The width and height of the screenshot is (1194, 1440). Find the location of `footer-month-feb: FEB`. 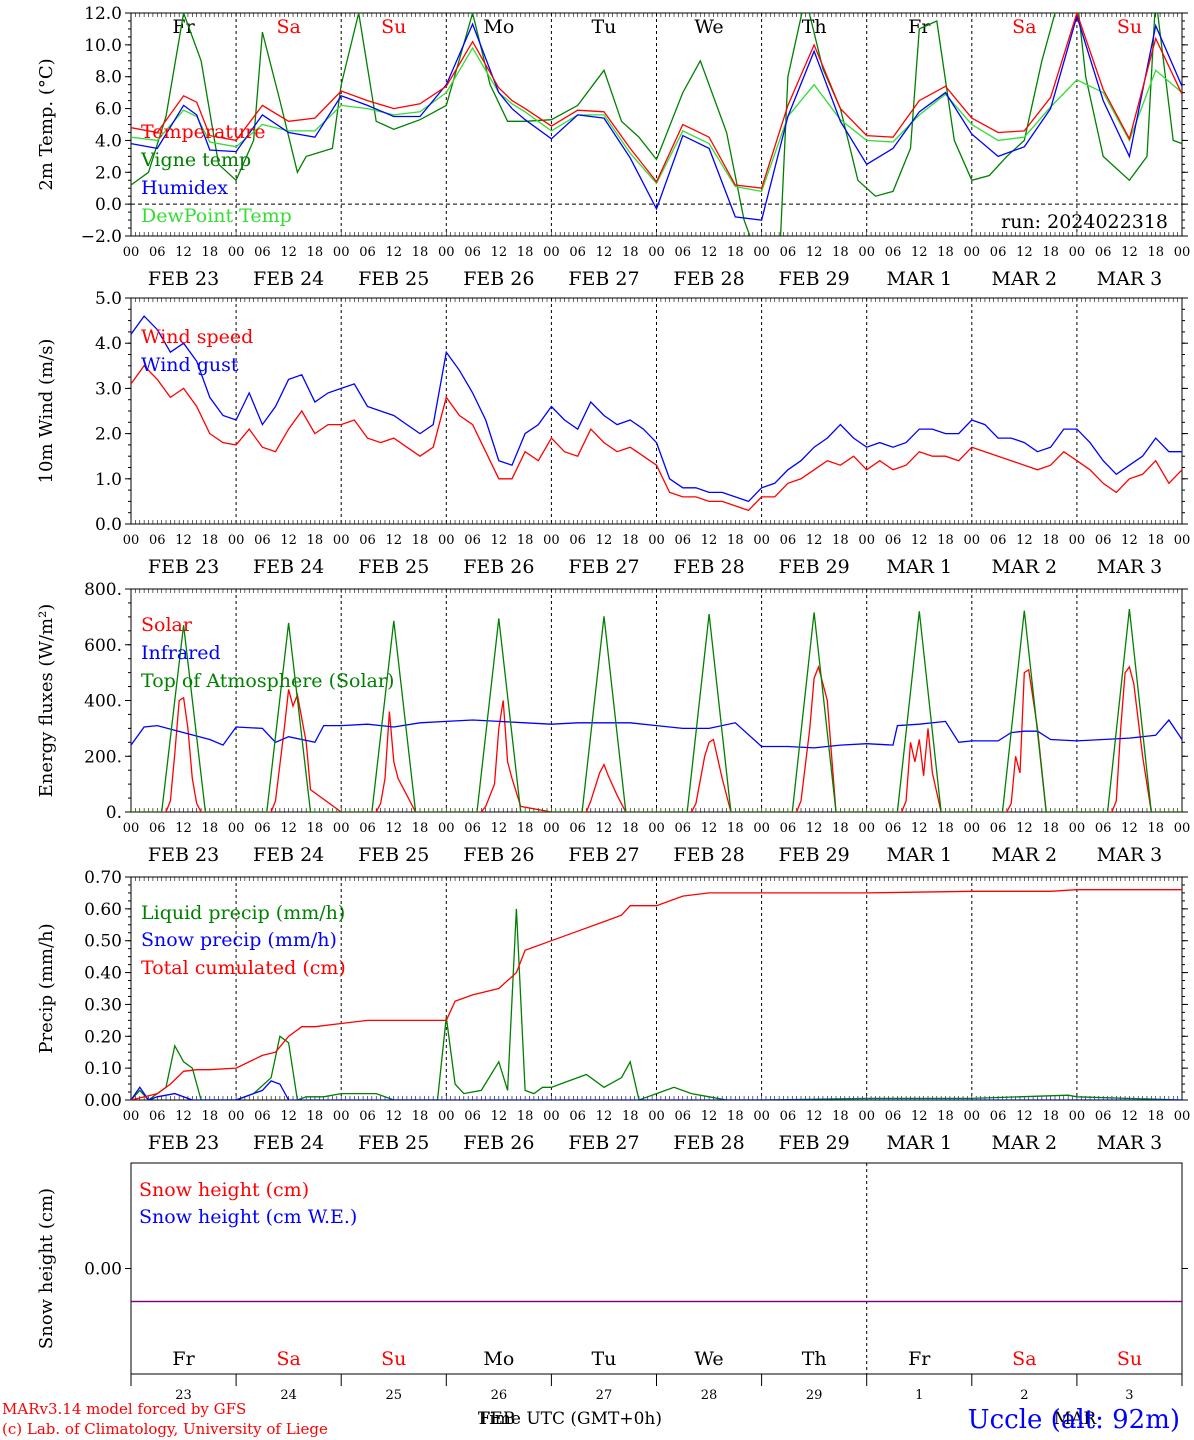

footer-month-feb: FEB is located at coordinates (497, 1419).